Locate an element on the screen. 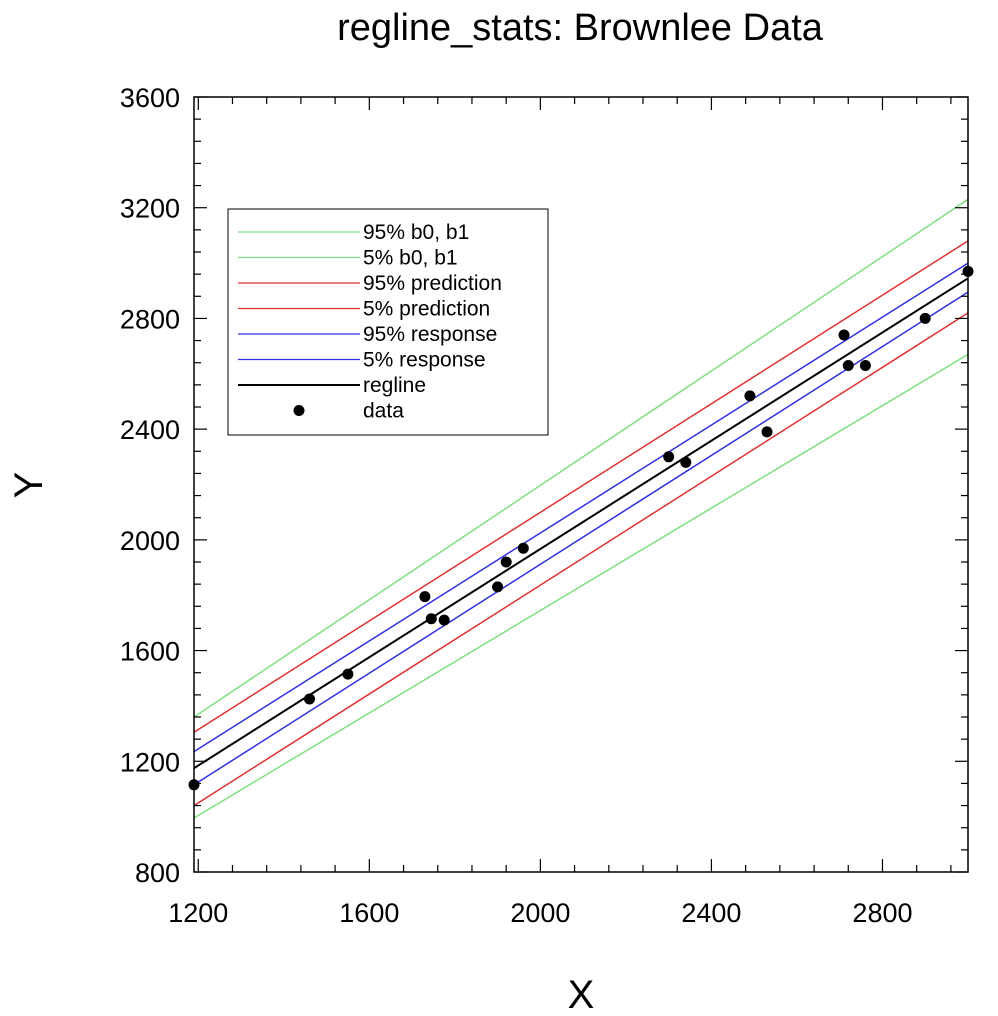 The width and height of the screenshot is (998, 1016). x-tick-label: 1200 is located at coordinates (198, 913).